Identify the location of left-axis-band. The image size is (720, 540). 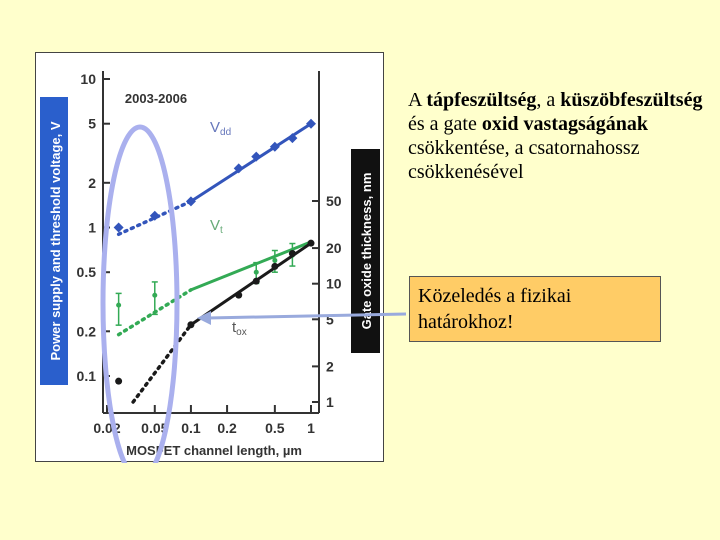
(54, 241).